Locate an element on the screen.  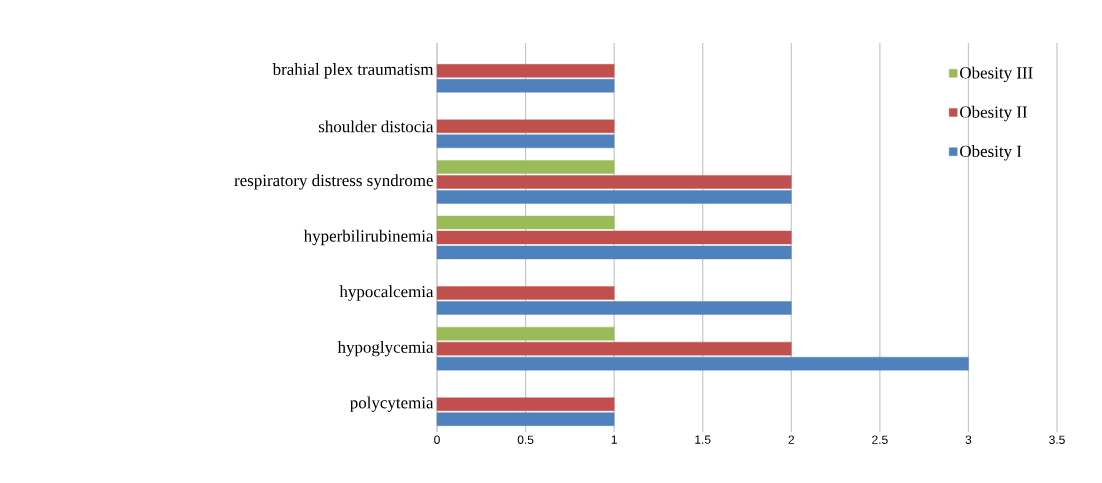
x-tick-label: 3.5 is located at coordinates (1057, 439).